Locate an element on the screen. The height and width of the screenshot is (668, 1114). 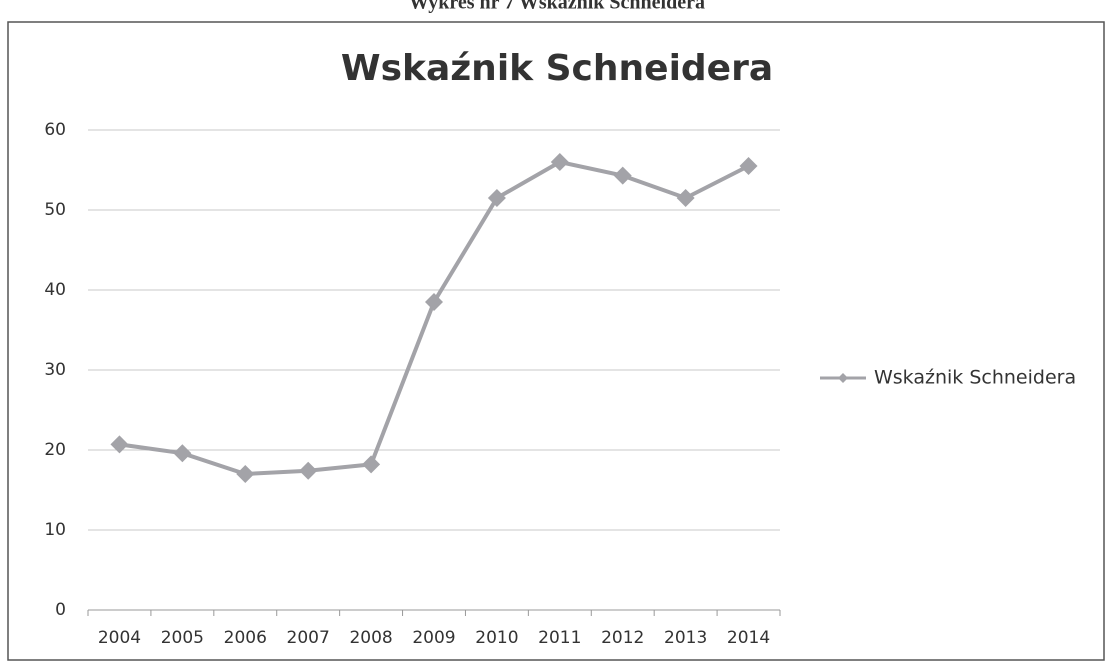
y-tick-label: 0 is located at coordinates (60, 610).